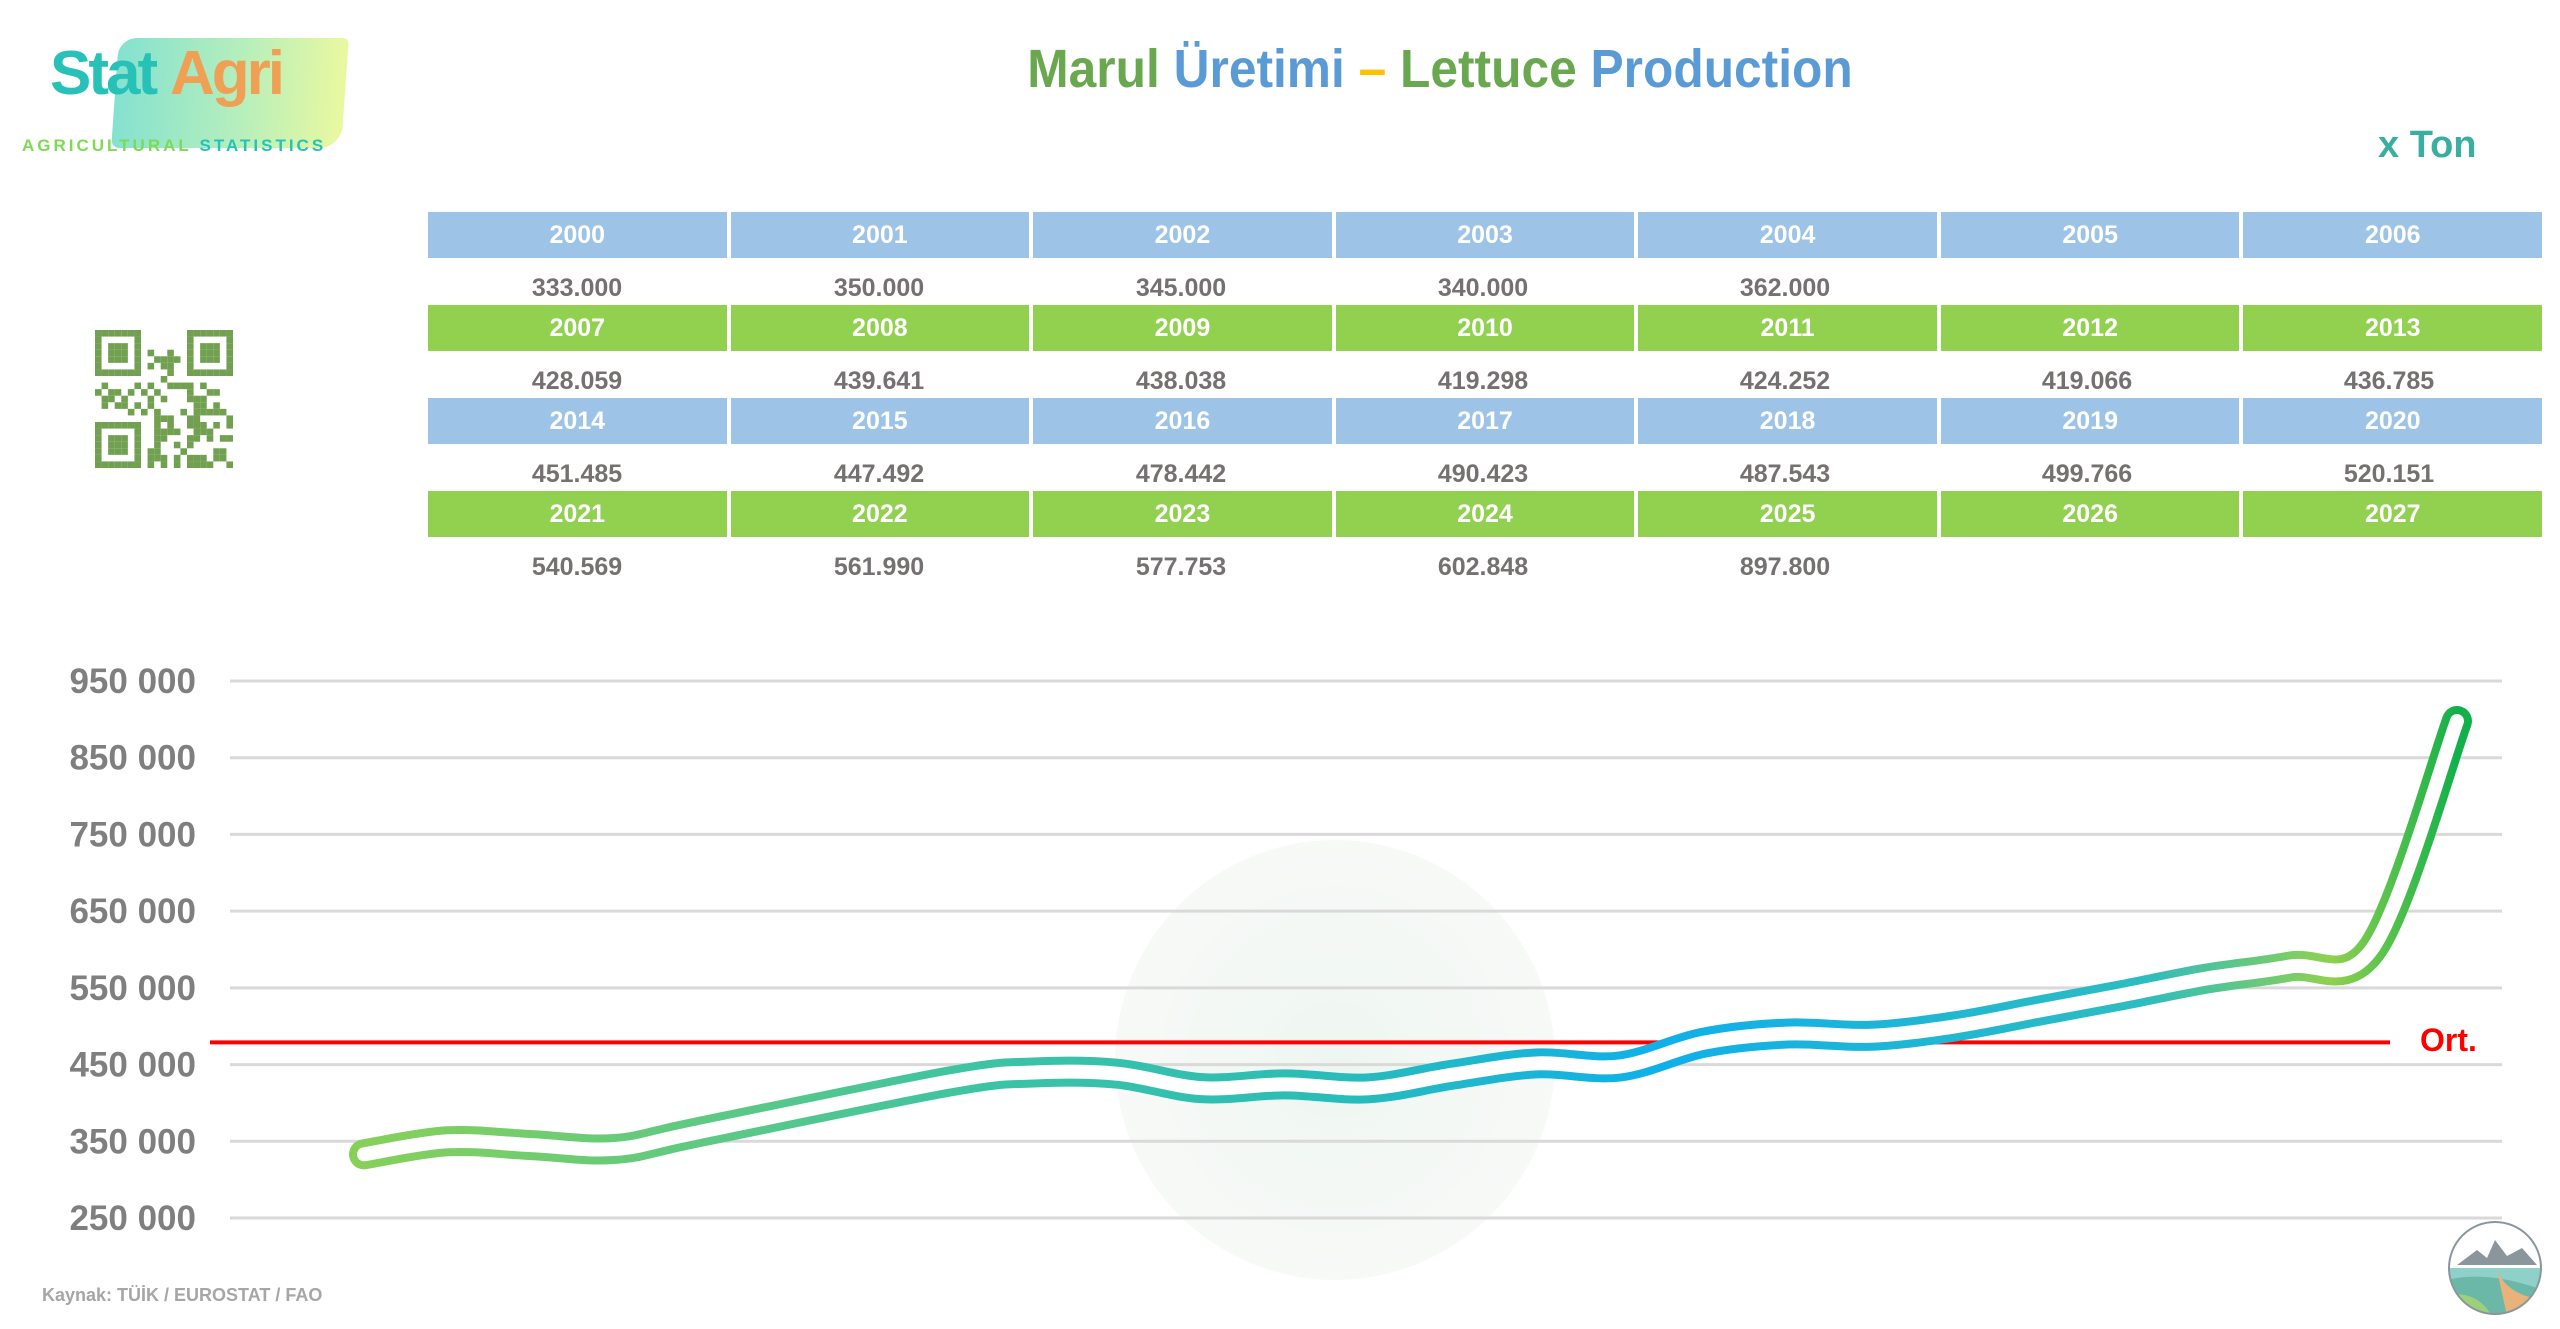 This screenshot has width=2560, height=1329. I want to click on value-cell: 424.252, so click(1785, 381).